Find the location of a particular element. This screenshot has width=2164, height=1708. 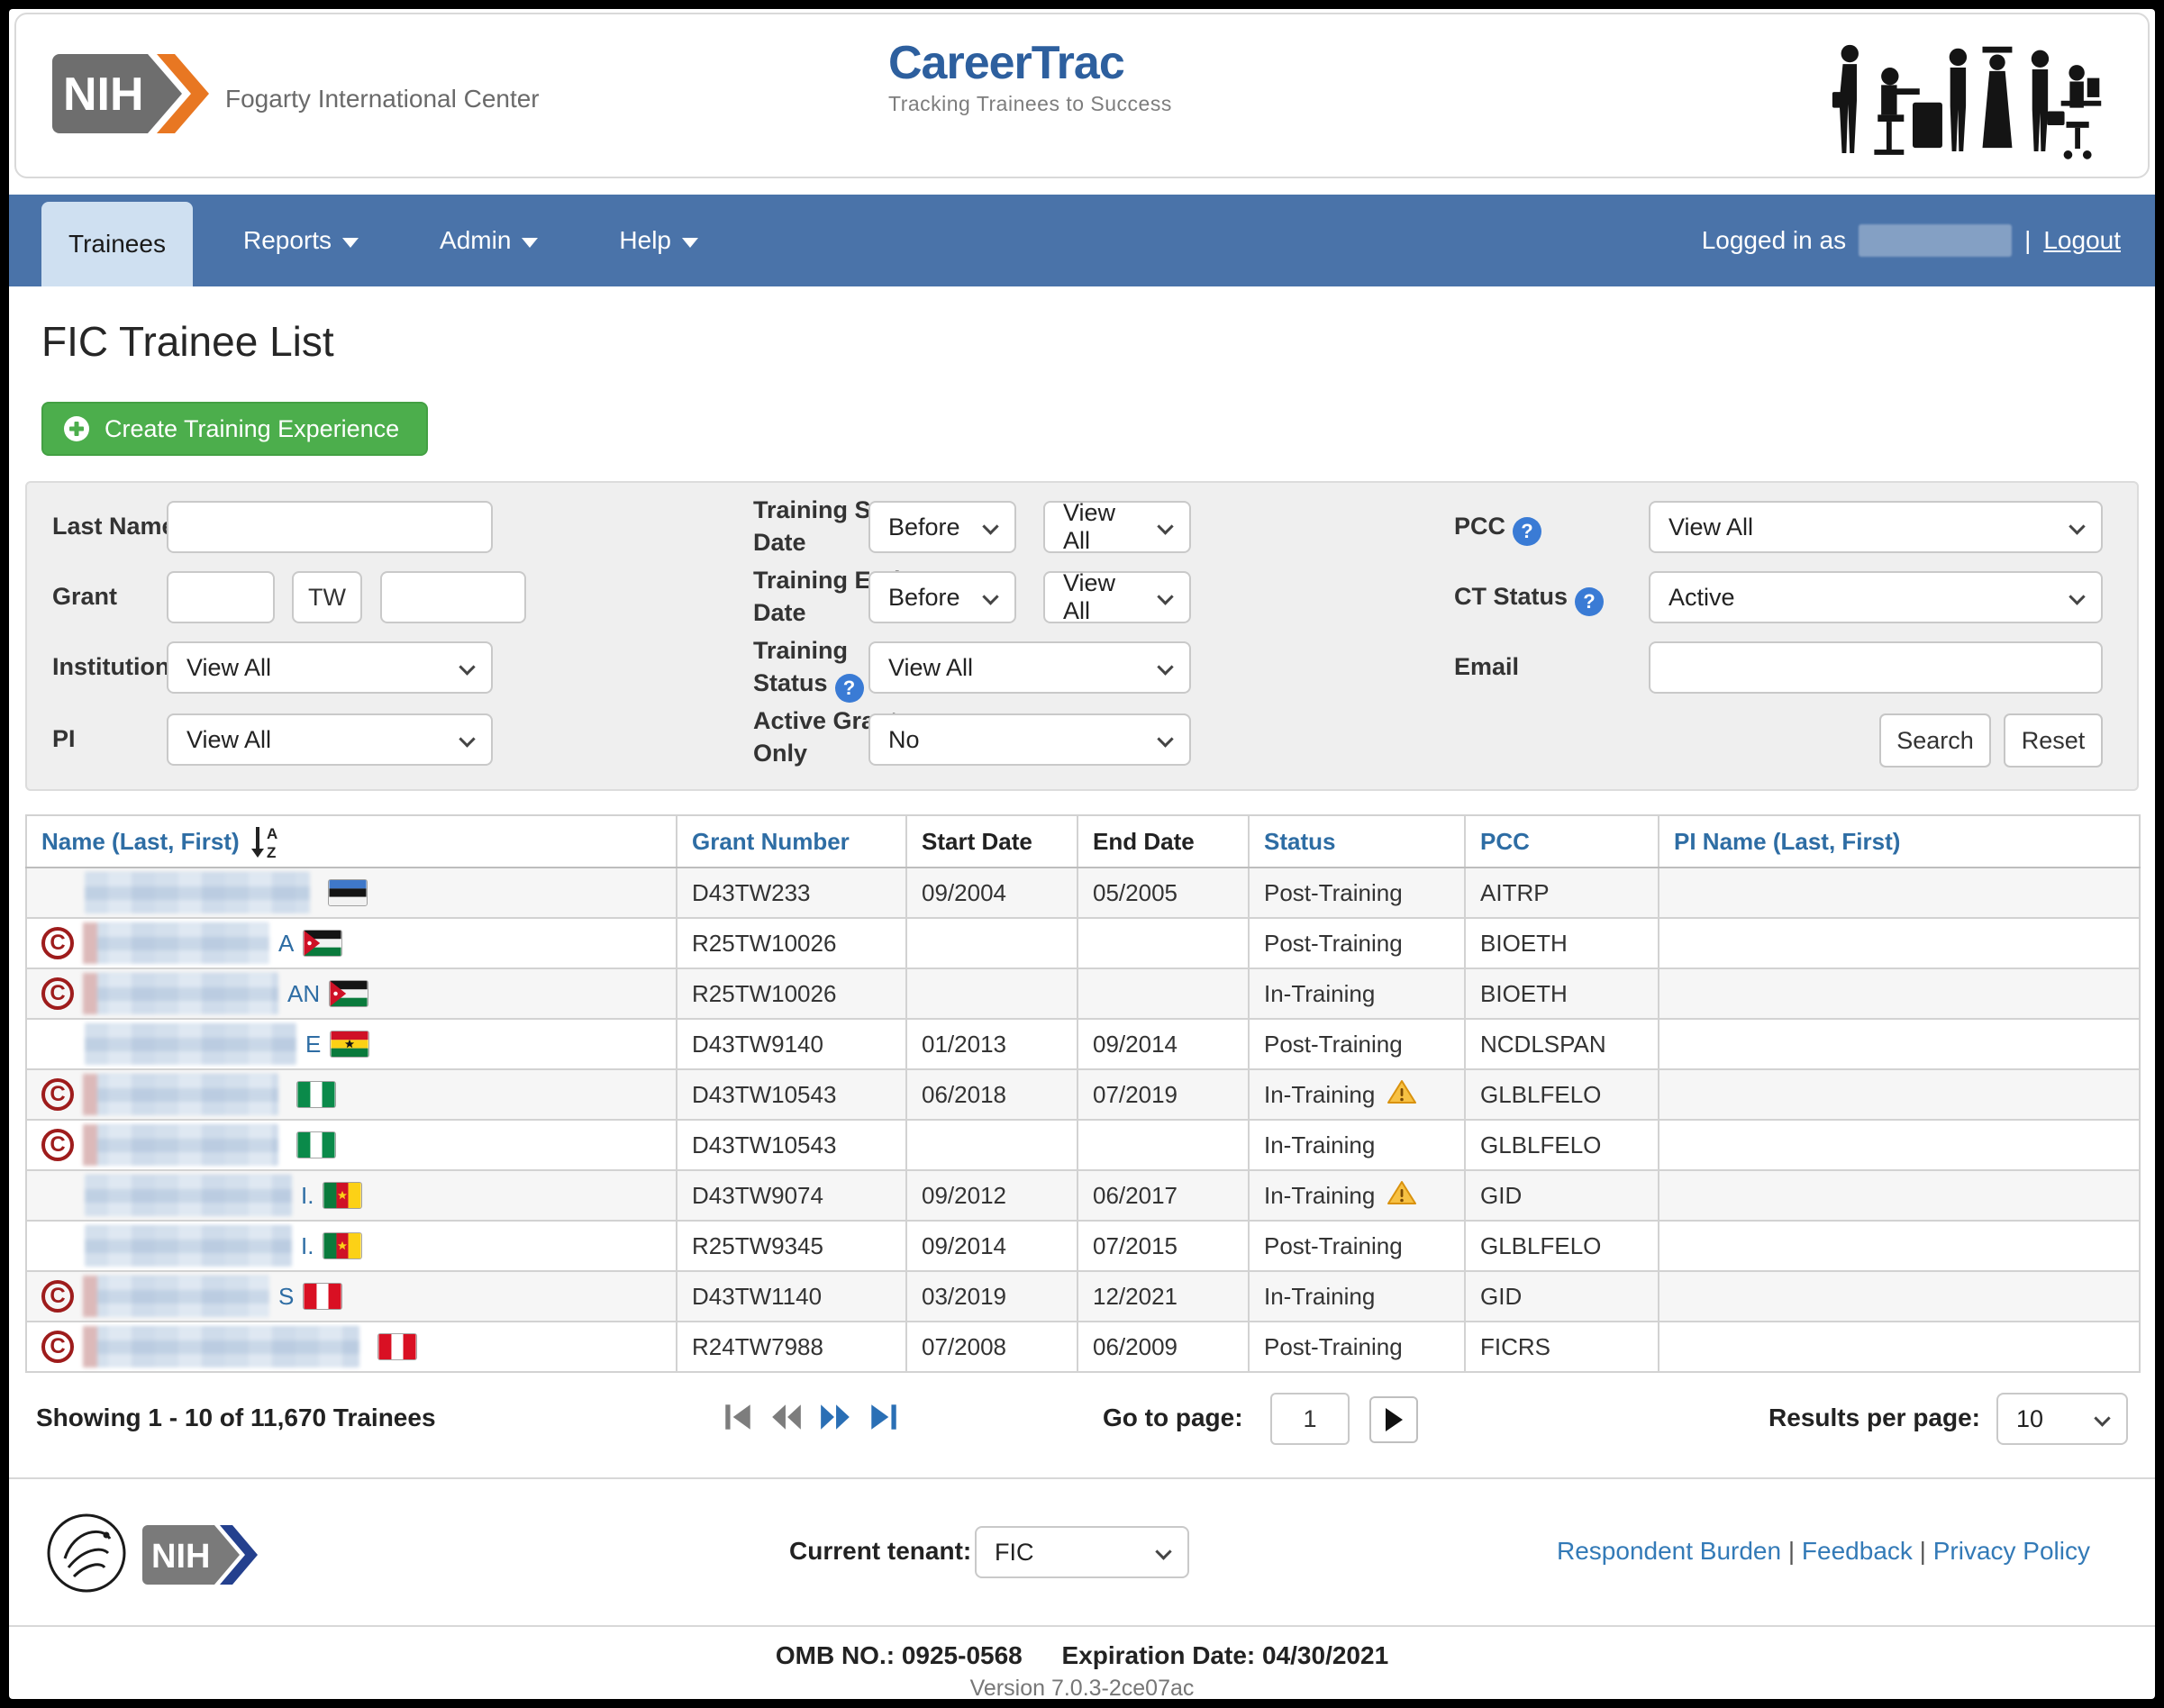

trainee-name-fragment: A is located at coordinates (286, 943).